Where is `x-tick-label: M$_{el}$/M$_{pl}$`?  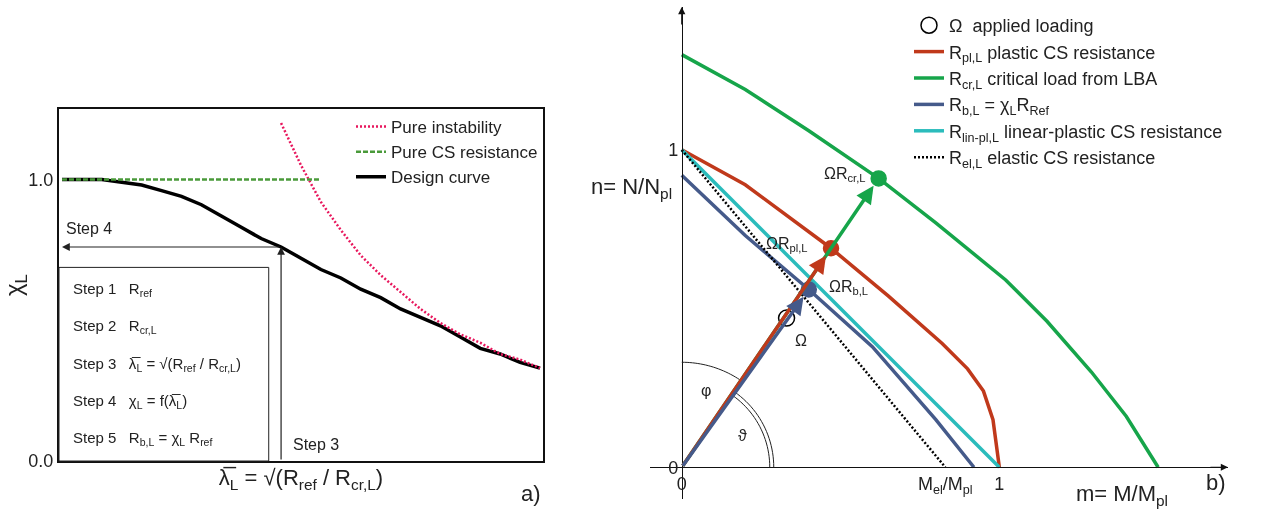 x-tick-label: M$_{el}$/M$_{pl}$ is located at coordinates (945, 485).